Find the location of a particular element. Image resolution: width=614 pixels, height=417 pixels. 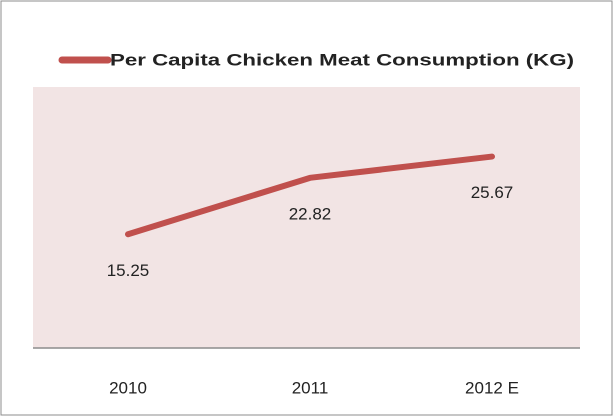

series-line is located at coordinates (310, 195).